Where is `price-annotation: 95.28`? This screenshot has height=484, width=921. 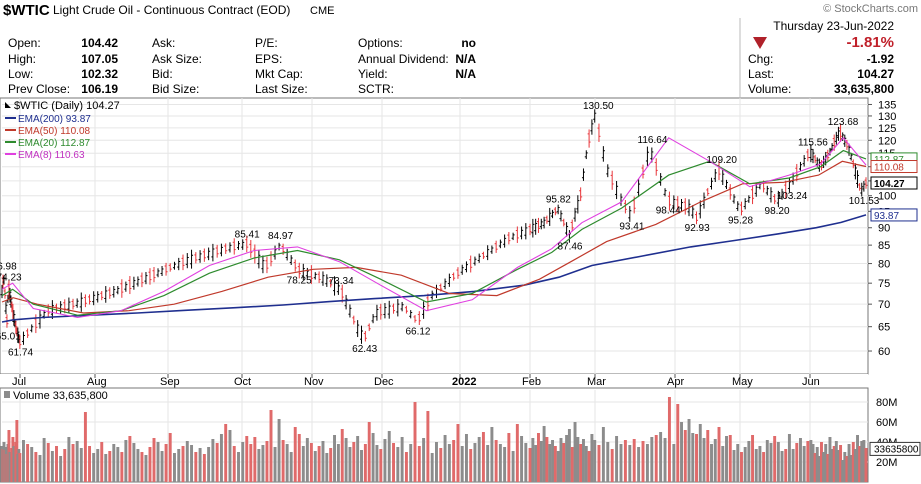 price-annotation: 95.28 is located at coordinates (740, 220).